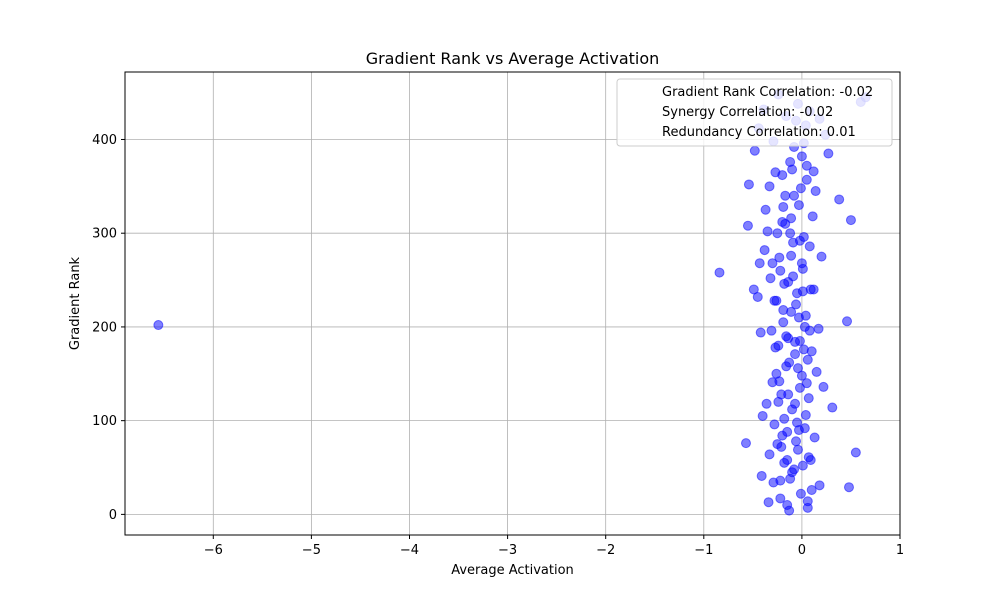  I want to click on y-tick-label: 100, so click(104, 421).